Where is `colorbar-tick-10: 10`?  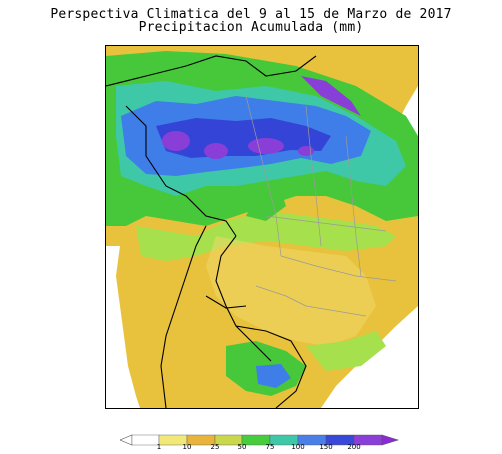
colorbar-tick-10: 10 is located at coordinates (187, 447).